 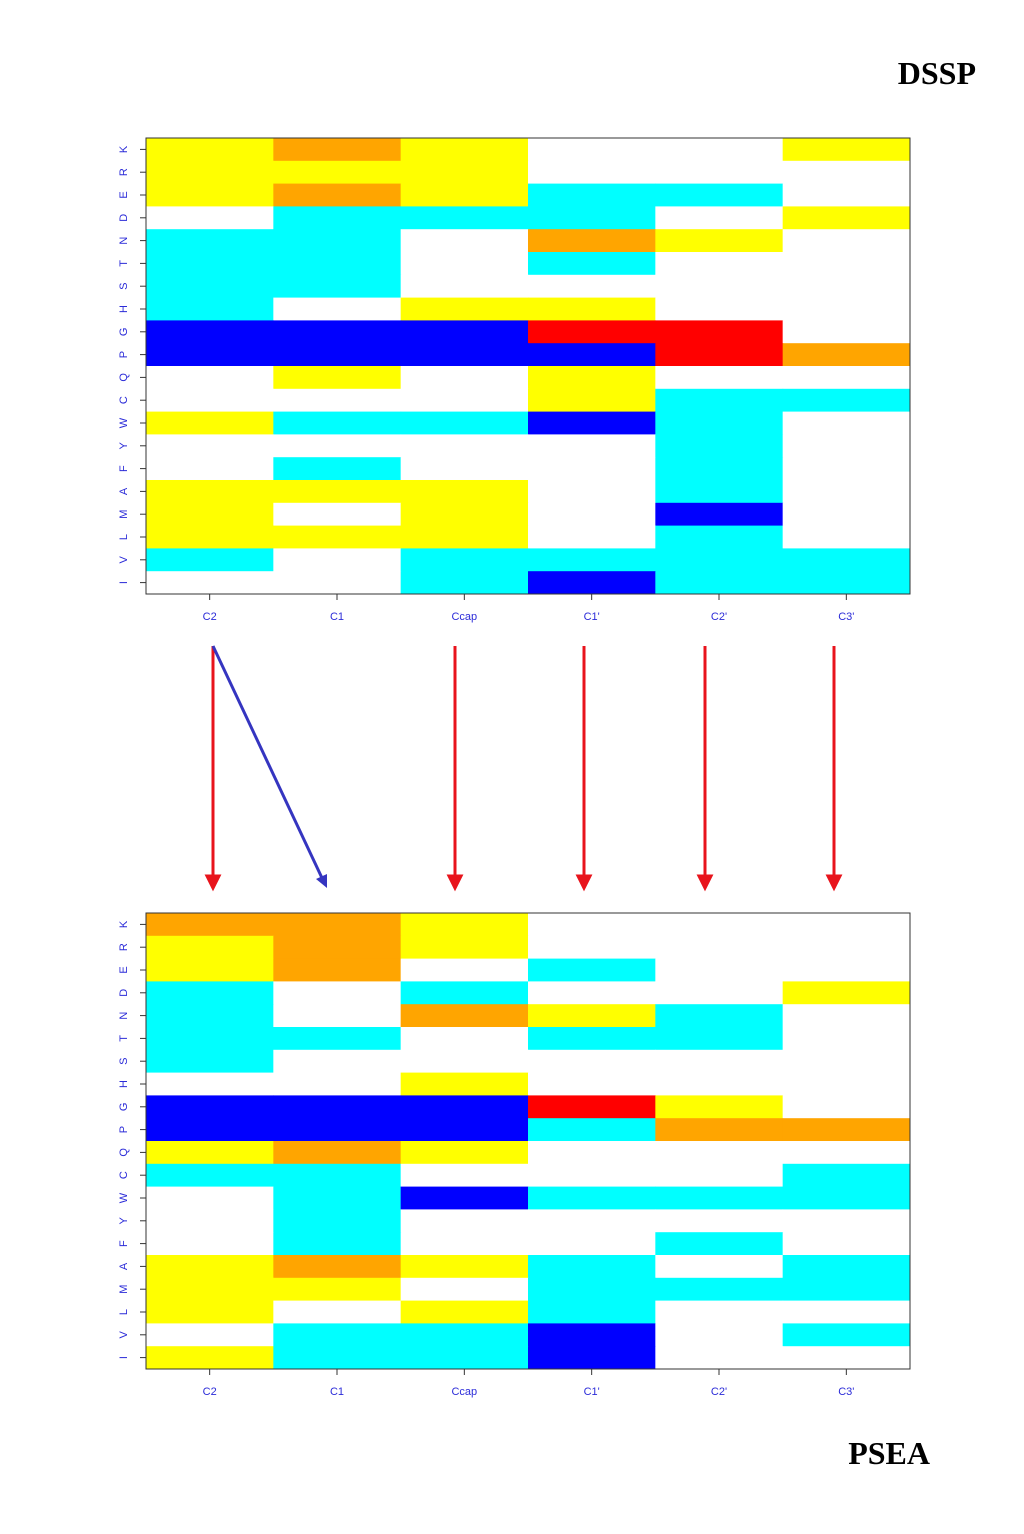 What do you see at coordinates (124, 1129) in the screenshot?
I see `y-tick-label: P` at bounding box center [124, 1129].